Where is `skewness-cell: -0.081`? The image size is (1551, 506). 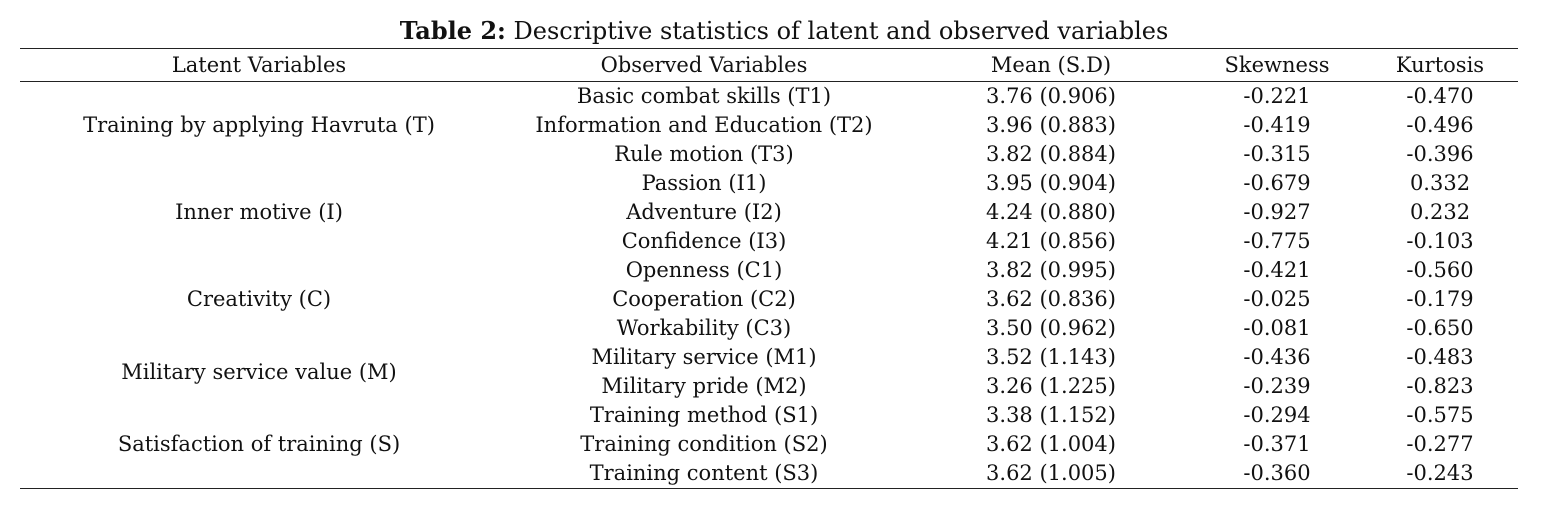
skewness-cell: -0.081 is located at coordinates (1277, 328).